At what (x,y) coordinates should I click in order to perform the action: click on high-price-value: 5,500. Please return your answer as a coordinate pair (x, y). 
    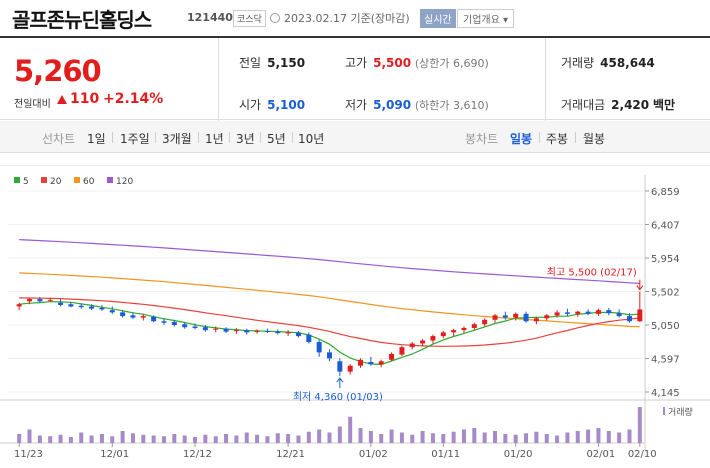
    Looking at the image, I should click on (392, 63).